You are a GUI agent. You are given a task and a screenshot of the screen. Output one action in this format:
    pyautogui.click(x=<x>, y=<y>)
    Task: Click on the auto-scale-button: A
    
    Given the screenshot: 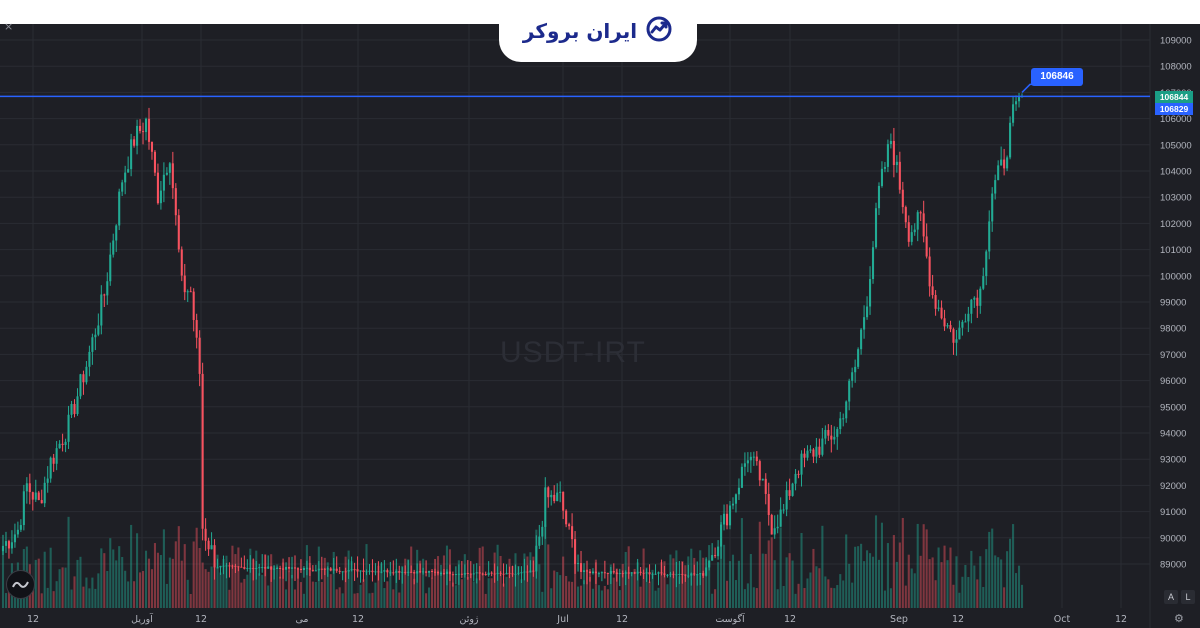 What is the action you would take?
    pyautogui.click(x=1171, y=597)
    